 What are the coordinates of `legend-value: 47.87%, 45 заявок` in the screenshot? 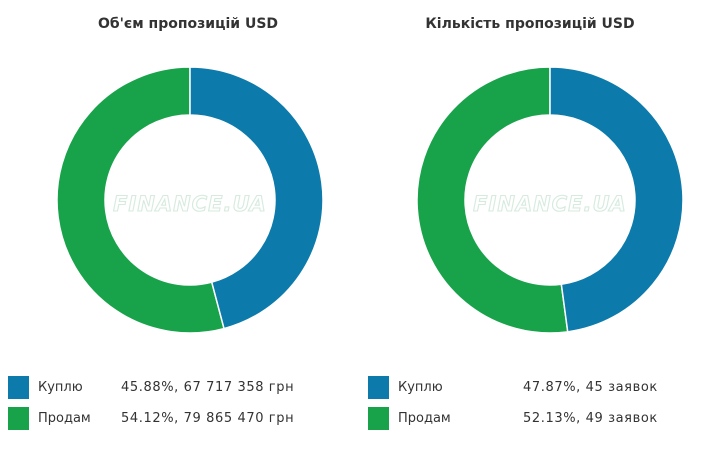 It's located at (590, 387).